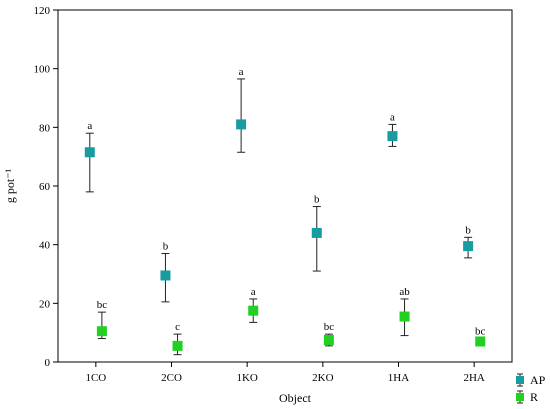 The image size is (550, 409). What do you see at coordinates (538, 380) in the screenshot?
I see `legend-ap-label: AP` at bounding box center [538, 380].